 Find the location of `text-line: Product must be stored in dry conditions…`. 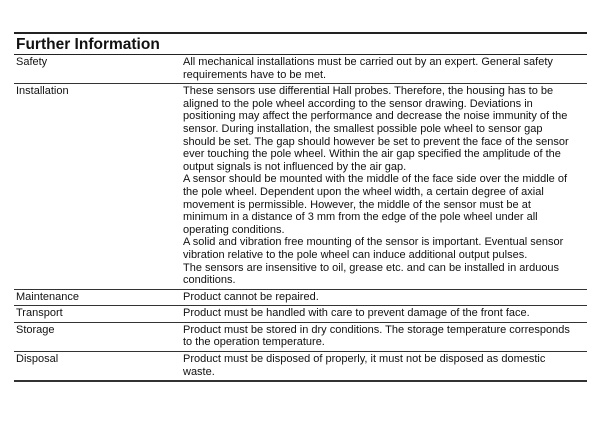

text-line: Product must be stored in dry conditions… is located at coordinates (376, 329).